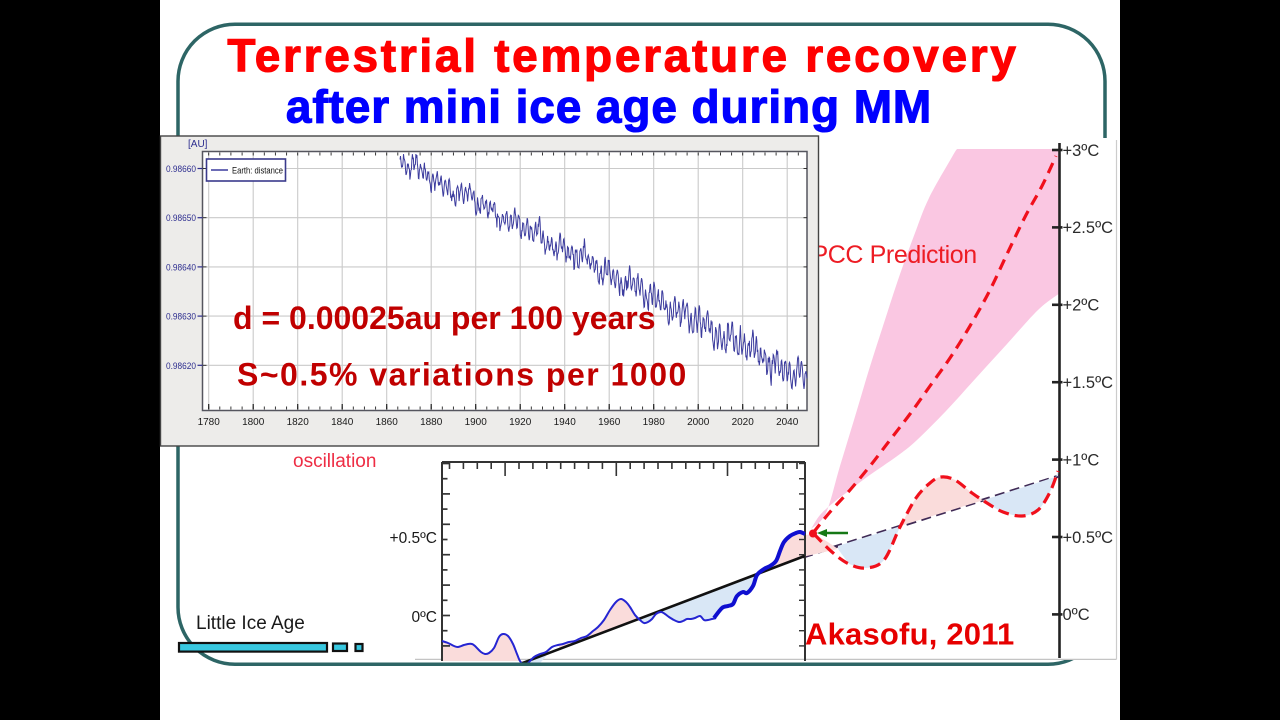 The height and width of the screenshot is (720, 1280). I want to click on svg-text: Akasofu, 2011, so click(909, 634).